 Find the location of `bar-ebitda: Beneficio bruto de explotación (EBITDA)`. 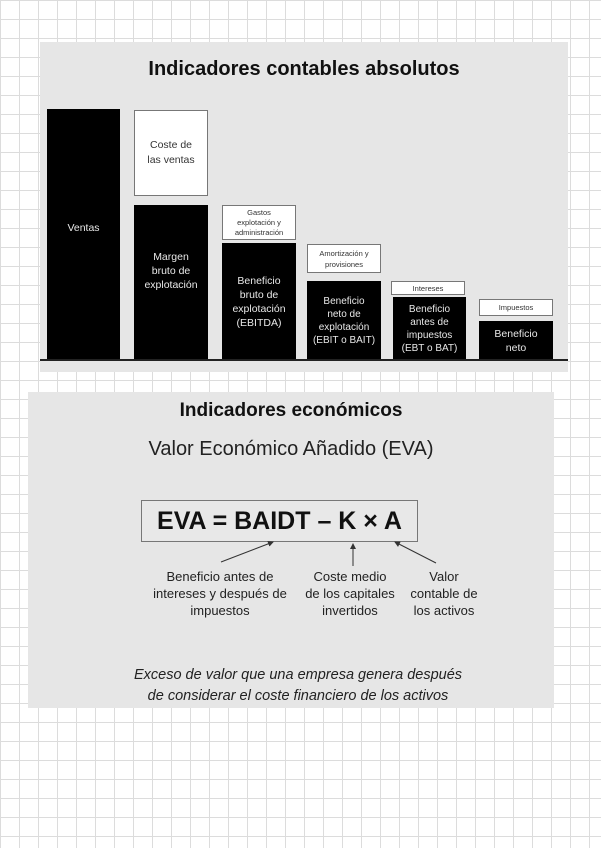

bar-ebitda: Beneficio bruto de explotación (EBITDA) is located at coordinates (259, 301).